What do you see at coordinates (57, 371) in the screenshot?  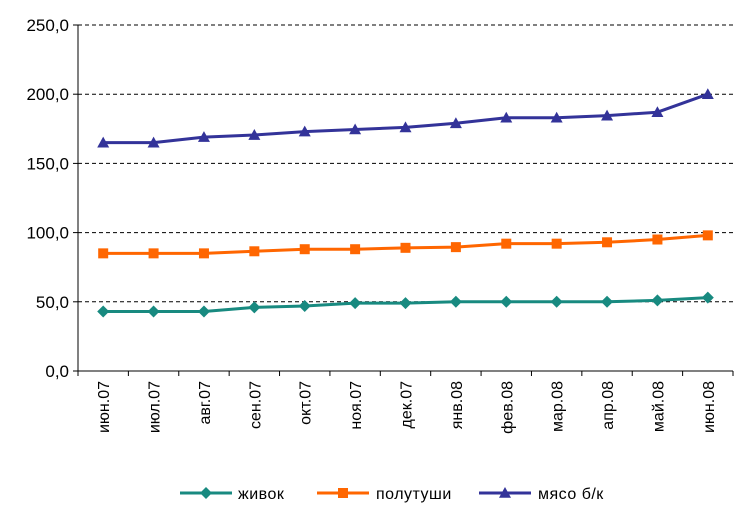 I see `y-tick-label: 0,0` at bounding box center [57, 371].